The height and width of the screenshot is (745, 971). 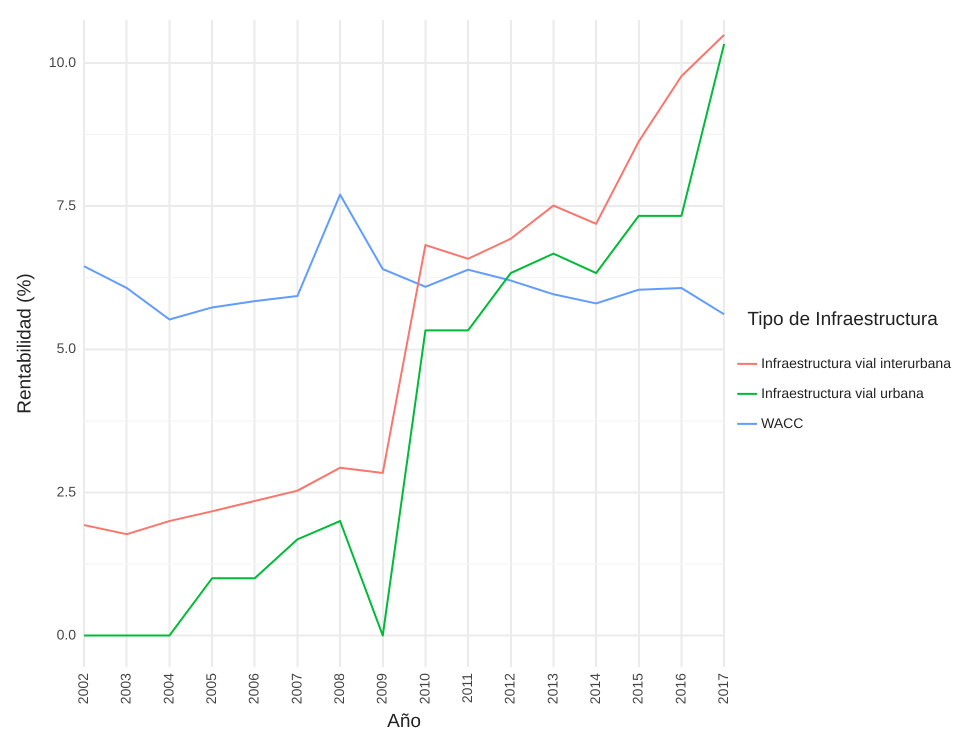 I want to click on x-tick-label: 2017, so click(x=722, y=688).